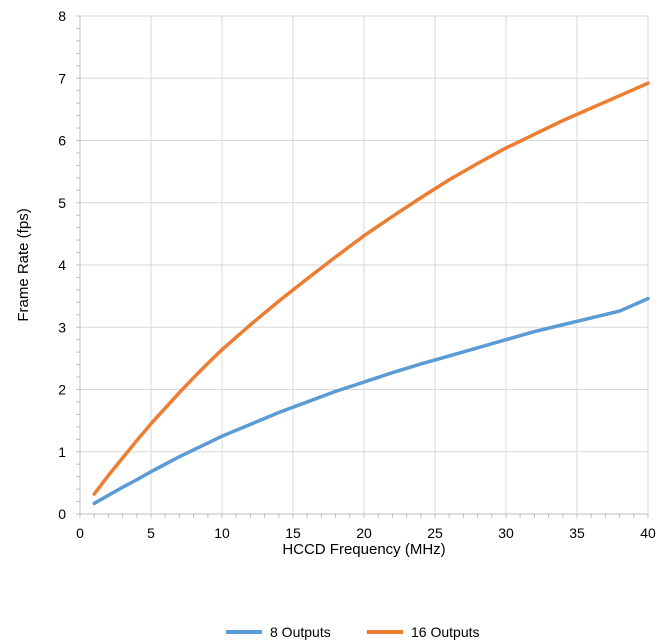  Describe the element at coordinates (222, 533) in the screenshot. I see `x-tick-label: 10` at that location.